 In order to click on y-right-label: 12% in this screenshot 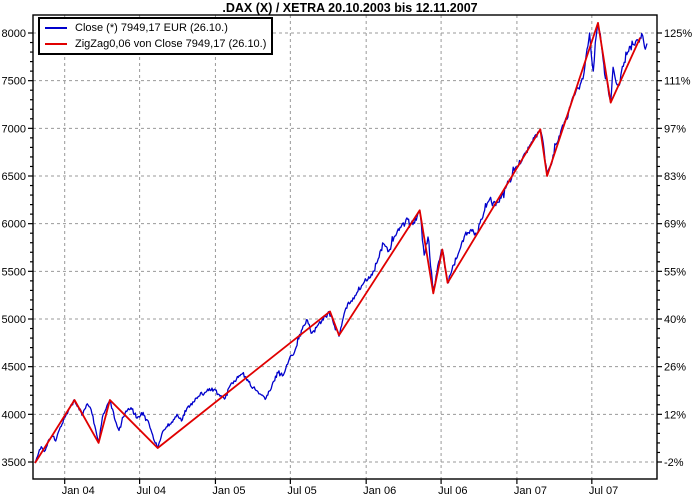, I will do `click(675, 415)`.